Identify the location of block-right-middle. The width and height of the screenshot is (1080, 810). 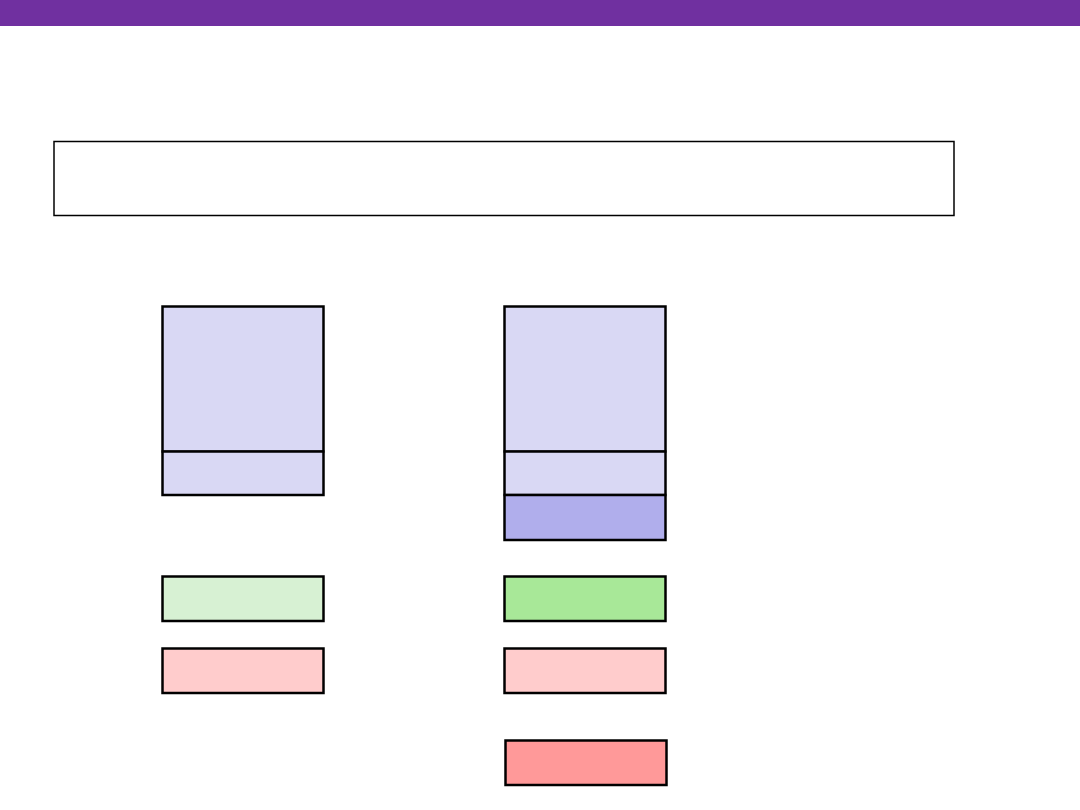
(585, 473).